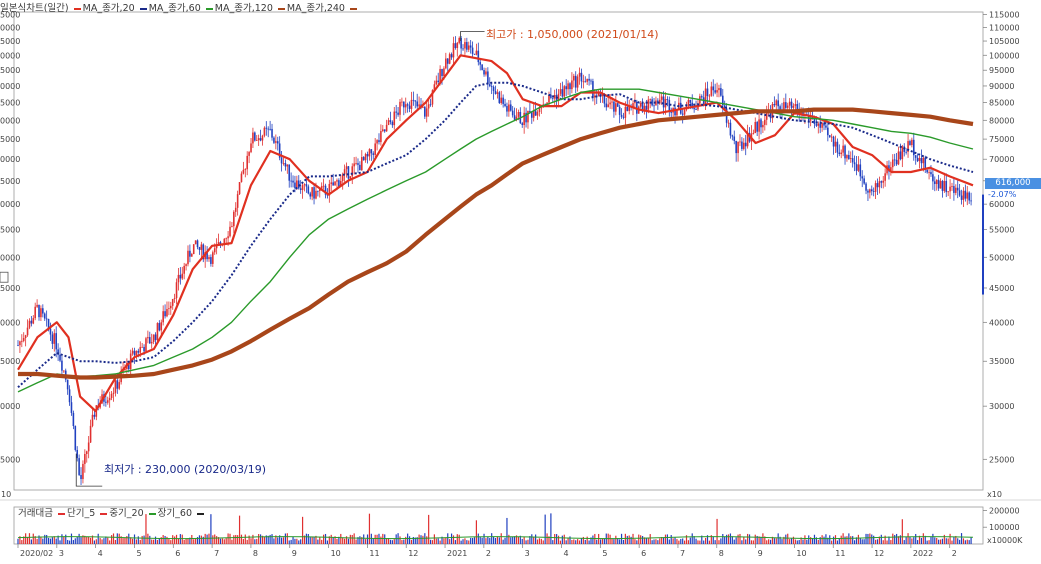 The image size is (1041, 564). Describe the element at coordinates (1004, 510) in the screenshot. I see `volume-tick-label: 200000` at that location.